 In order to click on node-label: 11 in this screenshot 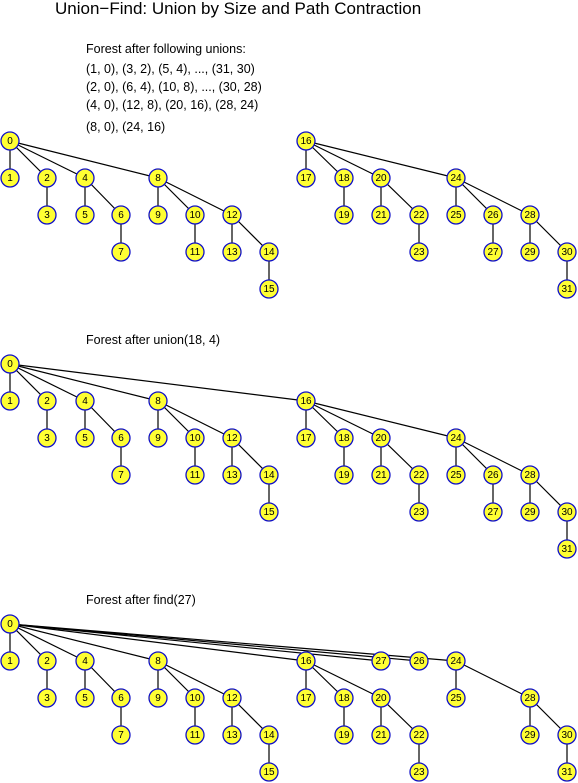, I will do `click(195, 735)`.